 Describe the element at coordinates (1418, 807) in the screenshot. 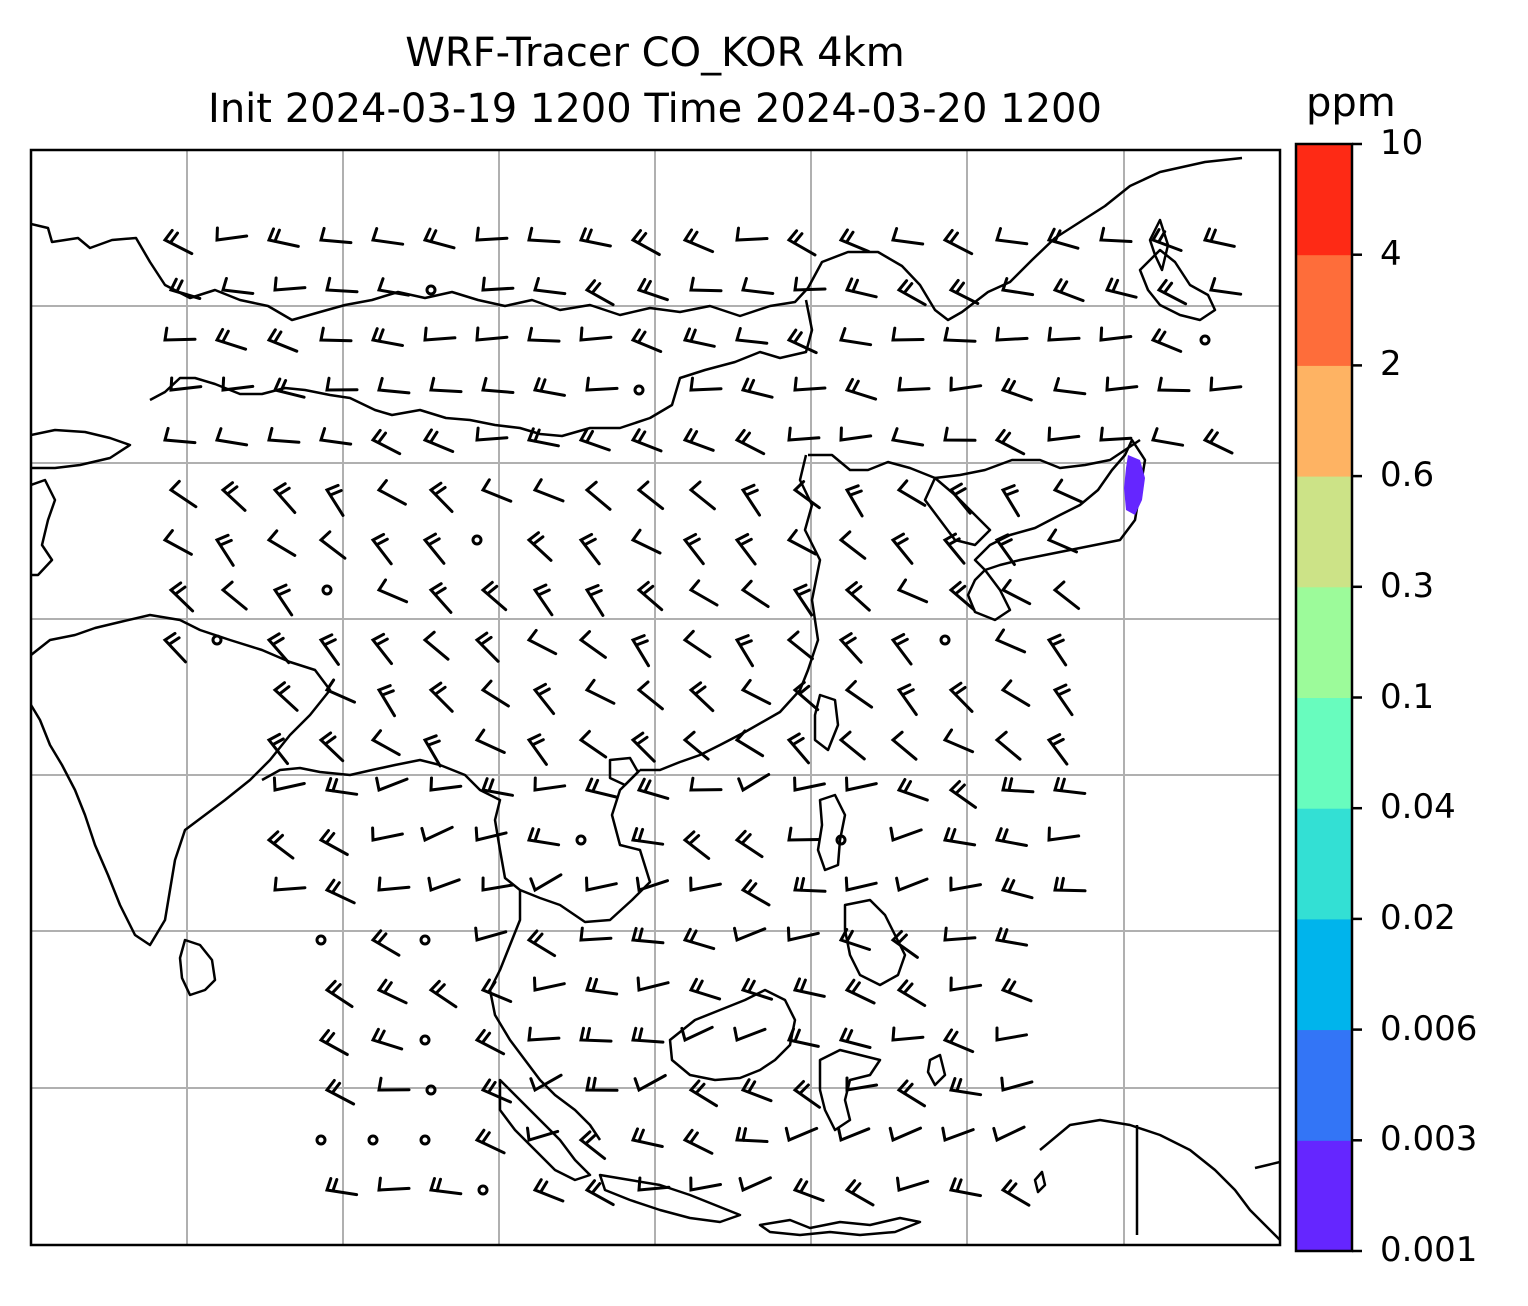

I see `colorbar-tick-label: 0.04` at that location.